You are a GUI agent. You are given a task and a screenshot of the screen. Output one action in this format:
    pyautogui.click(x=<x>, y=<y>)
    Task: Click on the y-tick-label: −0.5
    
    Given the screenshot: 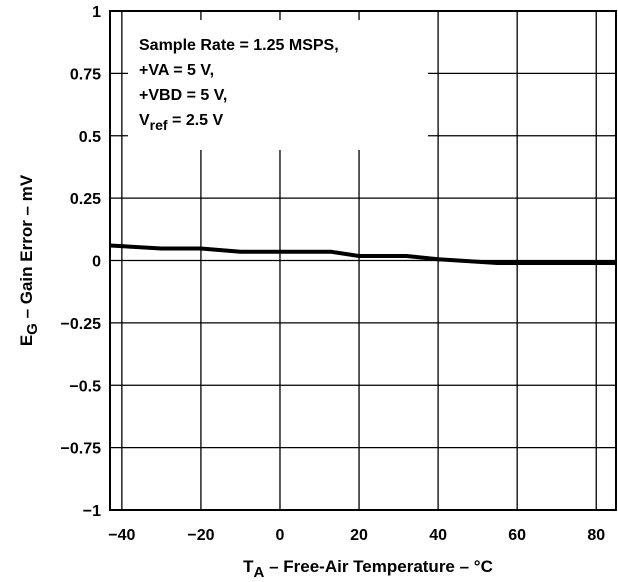 What is the action you would take?
    pyautogui.click(x=85, y=386)
    